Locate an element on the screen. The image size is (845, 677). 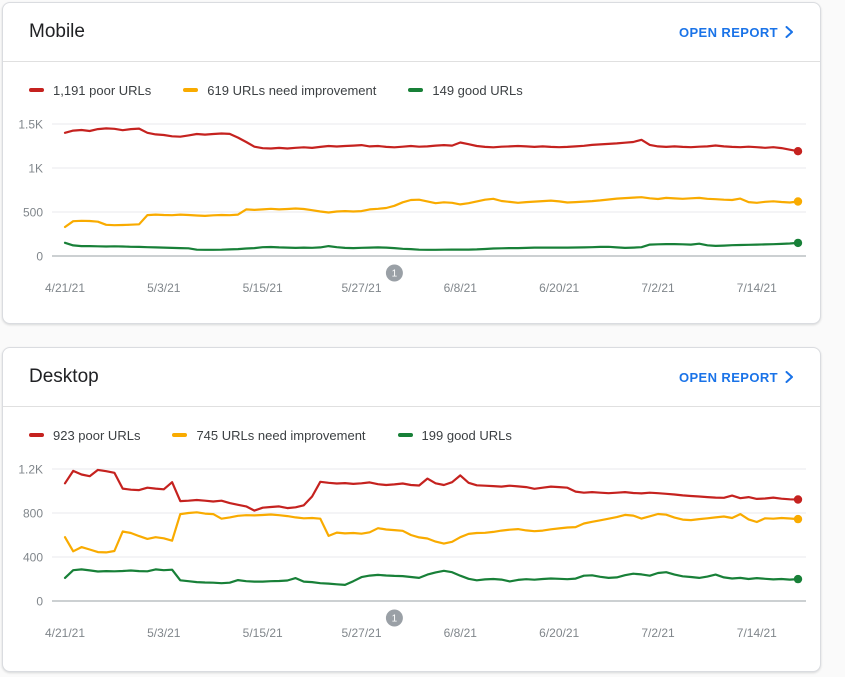
legend-label-poor: 923 poor URLs is located at coordinates (97, 435).